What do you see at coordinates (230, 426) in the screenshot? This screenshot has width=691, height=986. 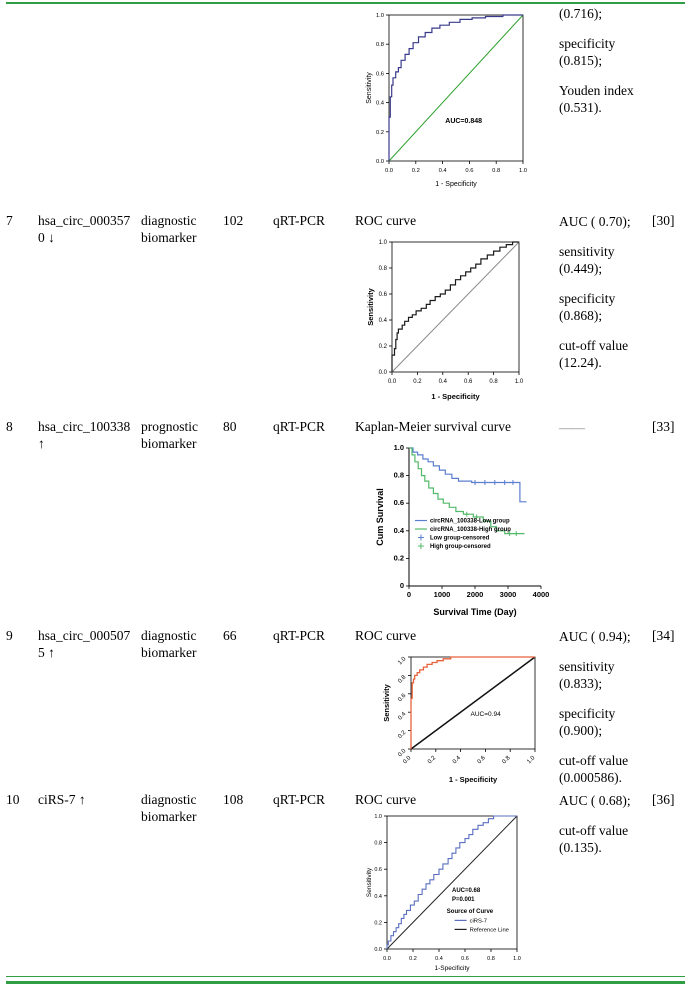 I see `sample-size-cell: 80` at bounding box center [230, 426].